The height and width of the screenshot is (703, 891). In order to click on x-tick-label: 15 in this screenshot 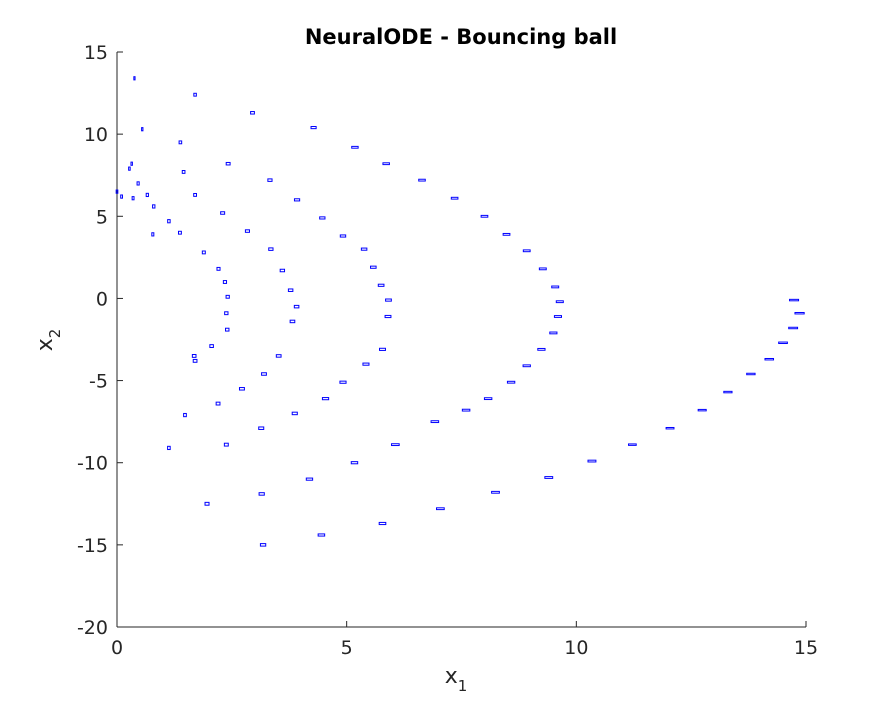, I will do `click(806, 648)`.